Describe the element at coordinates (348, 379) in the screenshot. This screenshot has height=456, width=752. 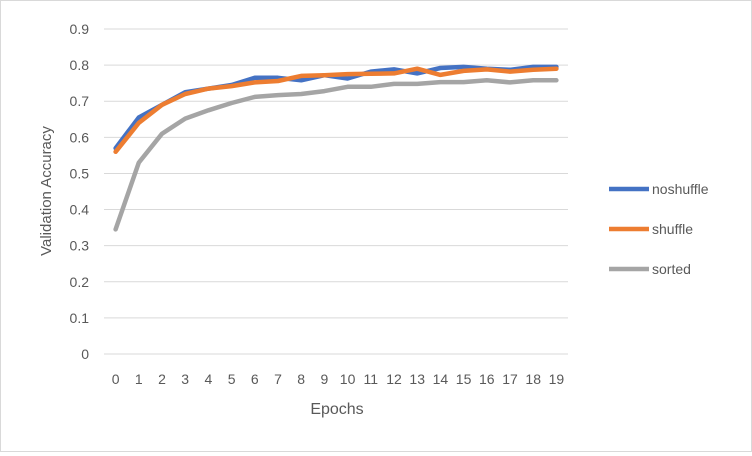
I see `x-tick-label: 10` at that location.